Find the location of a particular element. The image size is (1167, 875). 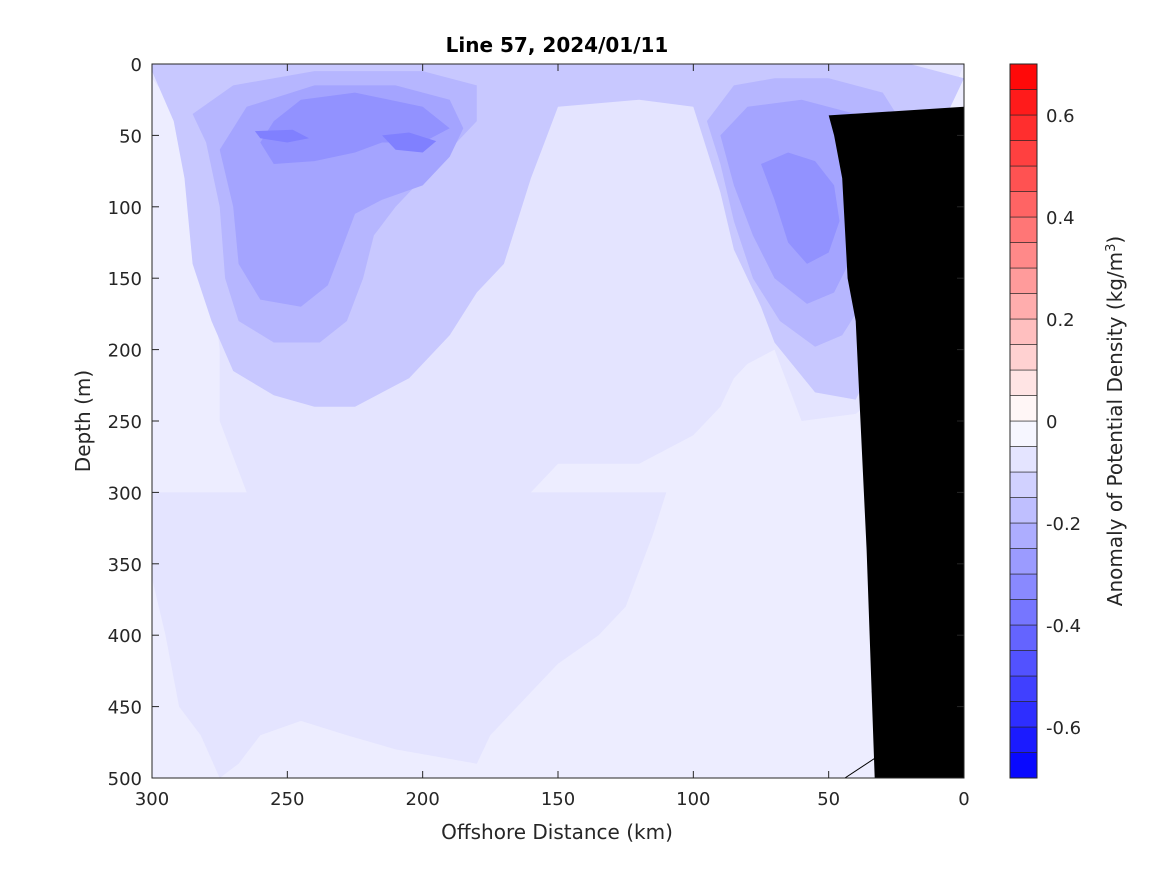

x-tick-label: 0 is located at coordinates (963, 799).